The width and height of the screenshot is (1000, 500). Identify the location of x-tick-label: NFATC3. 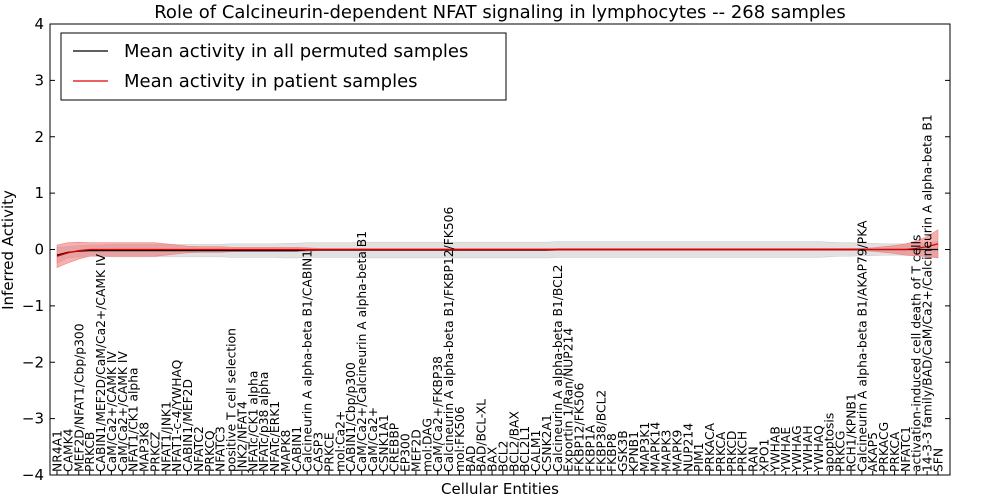
(221, 449).